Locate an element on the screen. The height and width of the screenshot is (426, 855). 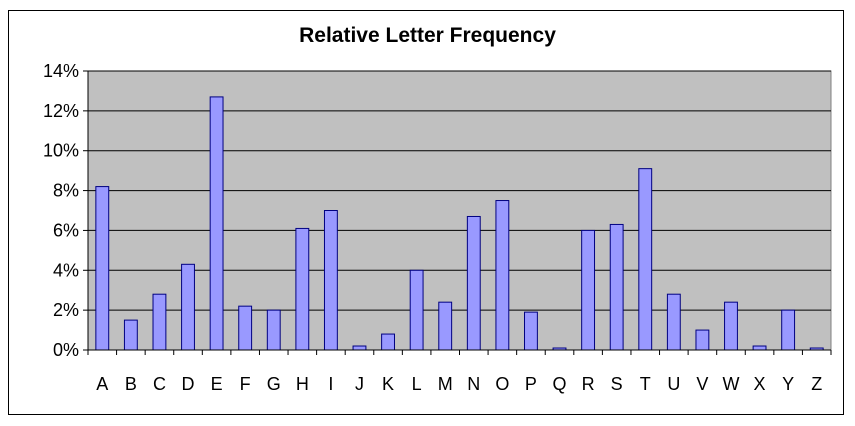
x-tick-label: V is located at coordinates (702, 384).